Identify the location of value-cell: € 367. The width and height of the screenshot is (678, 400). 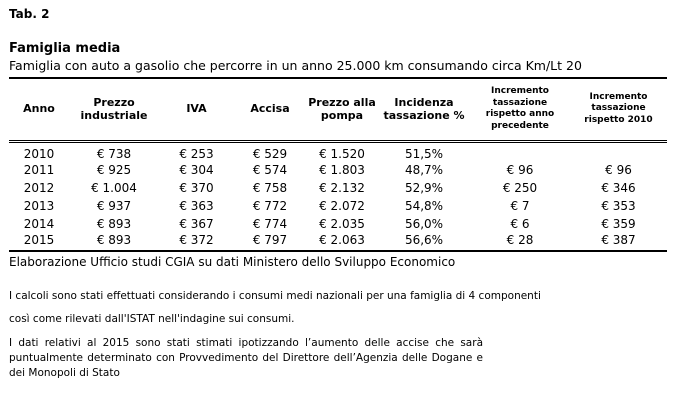
(196, 223).